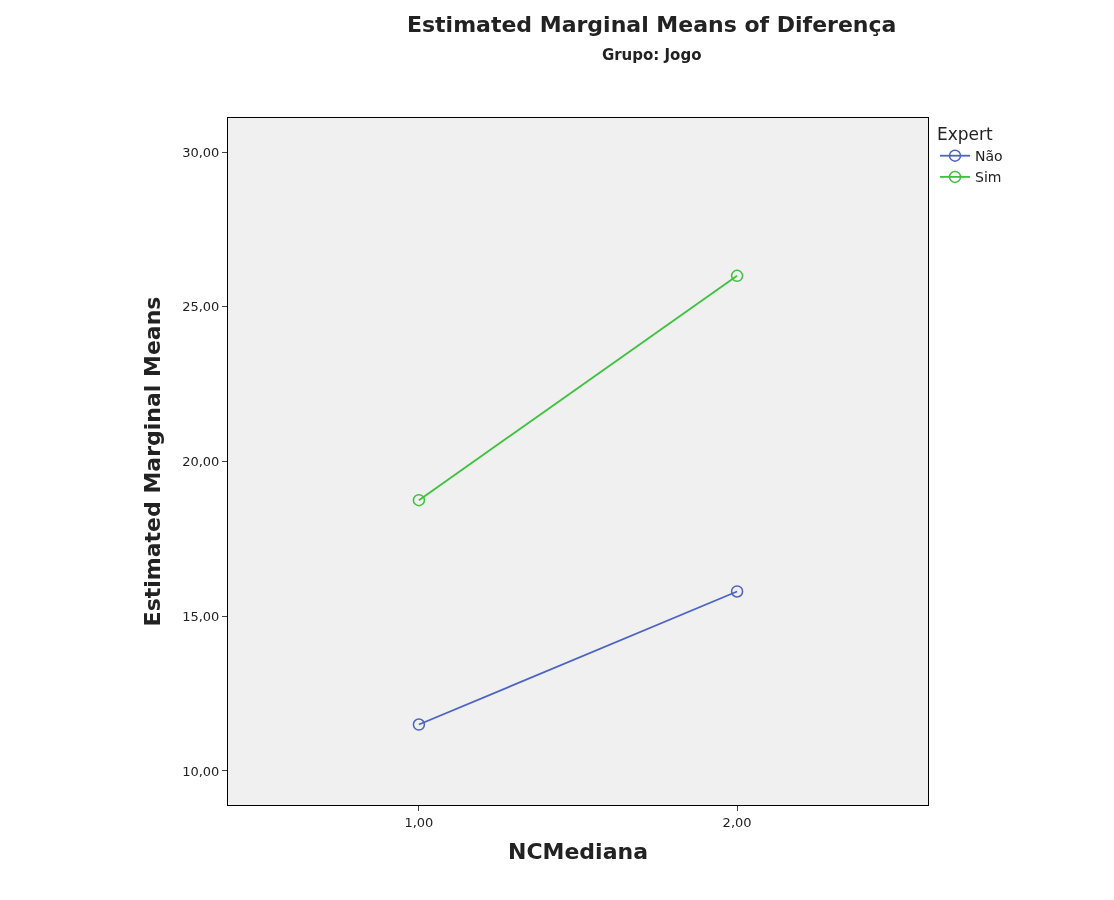 The height and width of the screenshot is (900, 1114). Describe the element at coordinates (201, 771) in the screenshot. I see `y-tick-label: 10,00` at that location.